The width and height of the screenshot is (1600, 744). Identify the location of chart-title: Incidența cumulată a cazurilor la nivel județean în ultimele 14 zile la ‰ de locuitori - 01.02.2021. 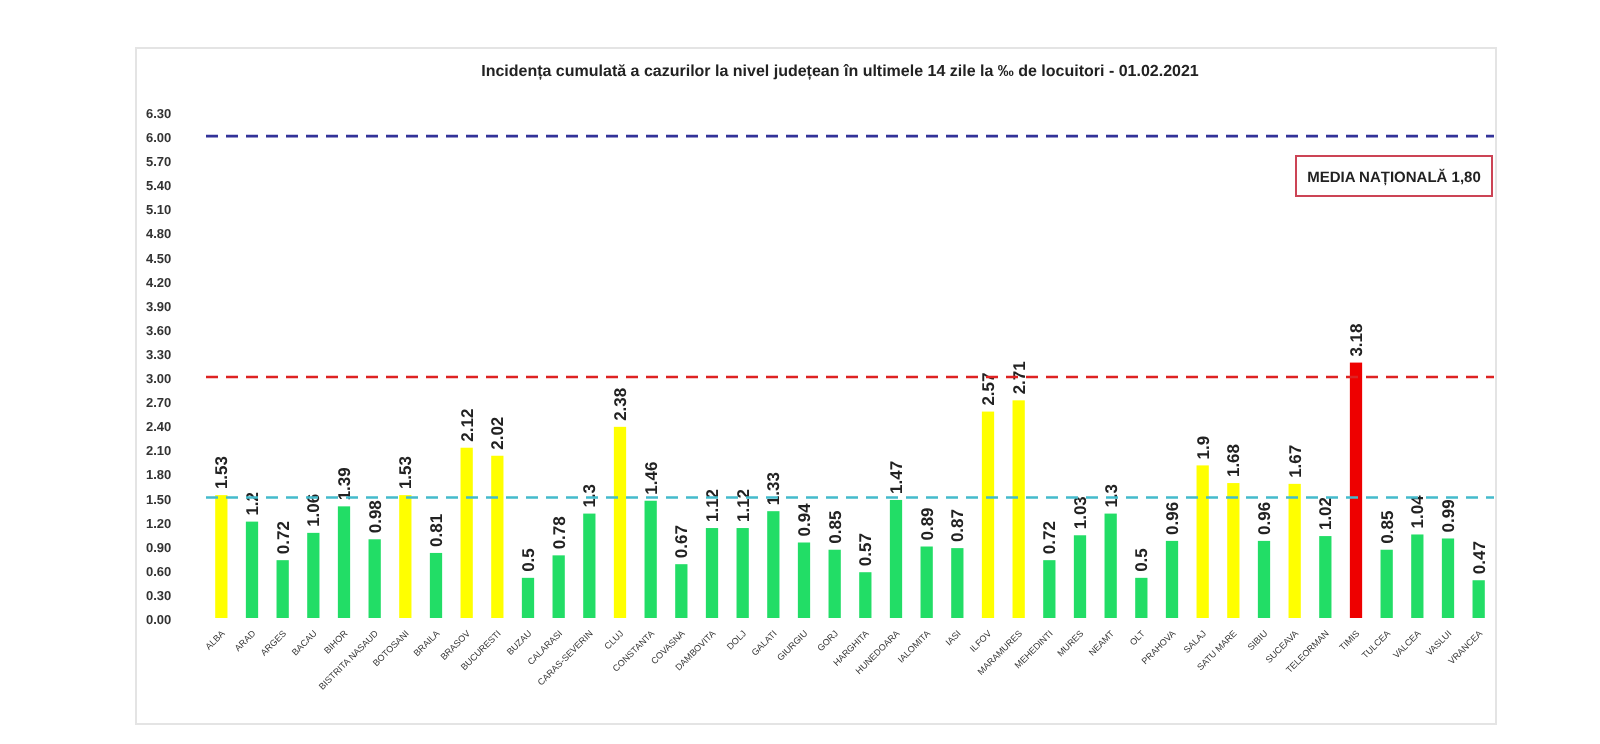
(840, 71).